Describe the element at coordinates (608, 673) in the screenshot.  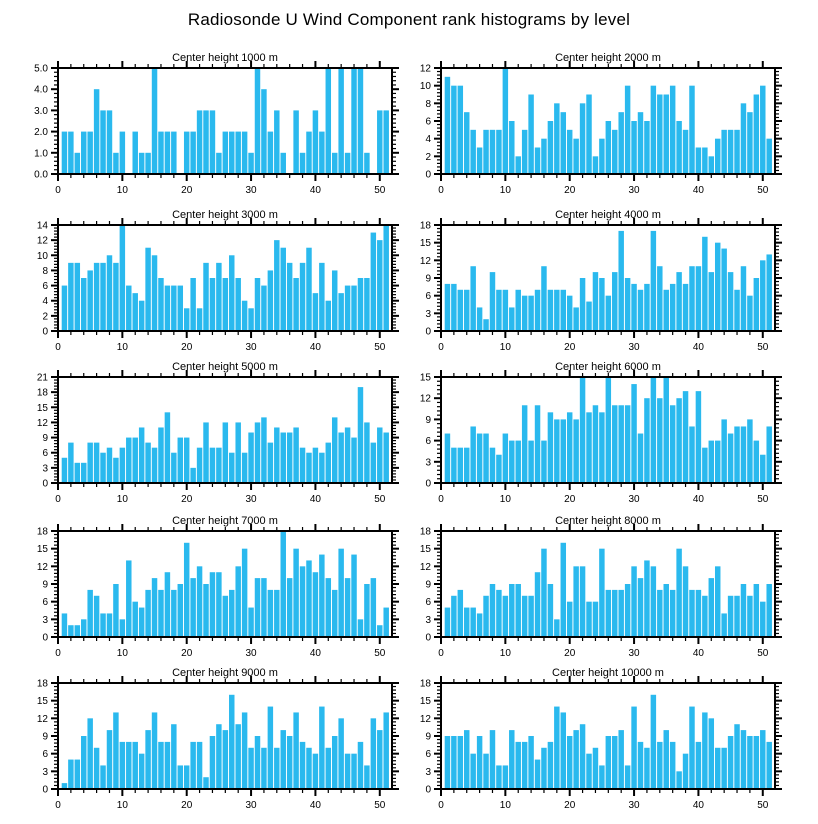
I see `subplot-title: Center height 10000 m` at that location.